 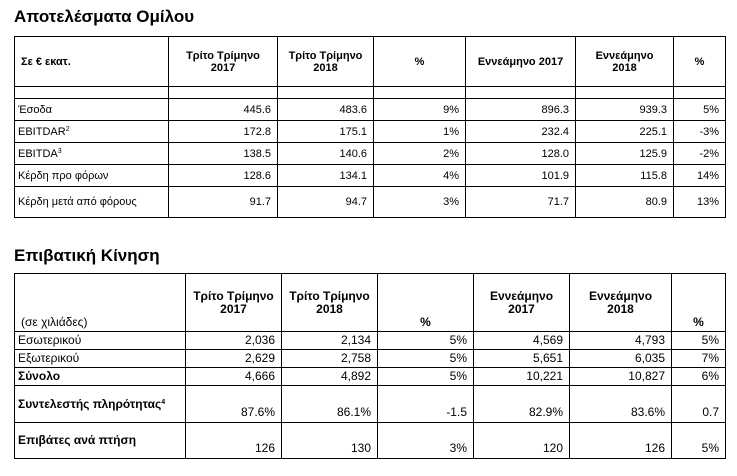 I want to click on cell: 2,036, so click(x=233, y=340).